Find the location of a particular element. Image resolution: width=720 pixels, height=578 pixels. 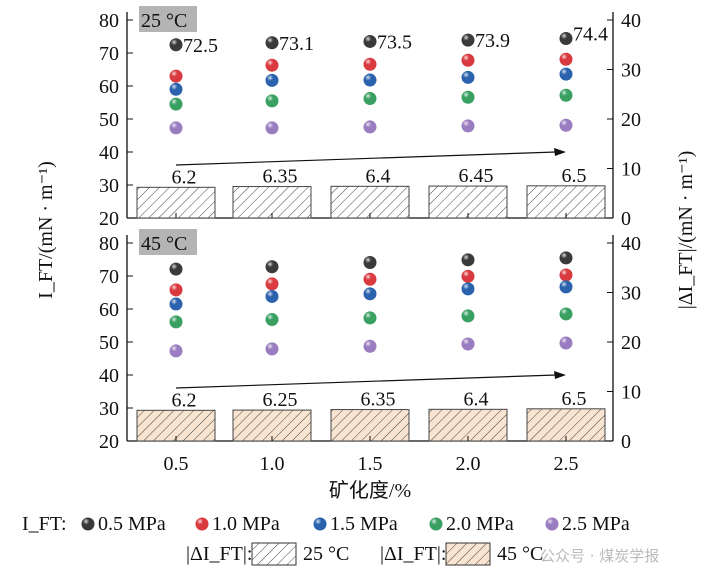

x-tick-label: 2.0 is located at coordinates (468, 464).